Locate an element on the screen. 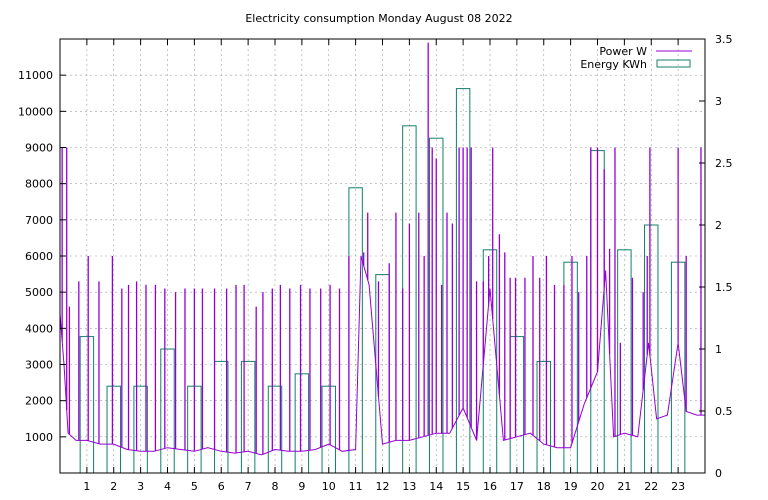  x-tick-label: 10 is located at coordinates (329, 486).